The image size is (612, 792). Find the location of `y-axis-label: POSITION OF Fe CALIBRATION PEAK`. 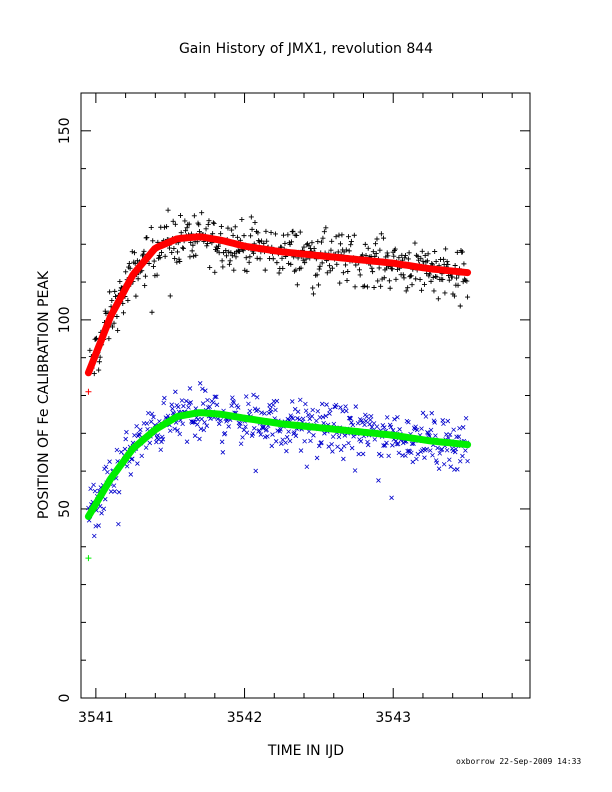

y-axis-label: POSITION OF Fe CALIBRATION PEAK is located at coordinates (44, 394).